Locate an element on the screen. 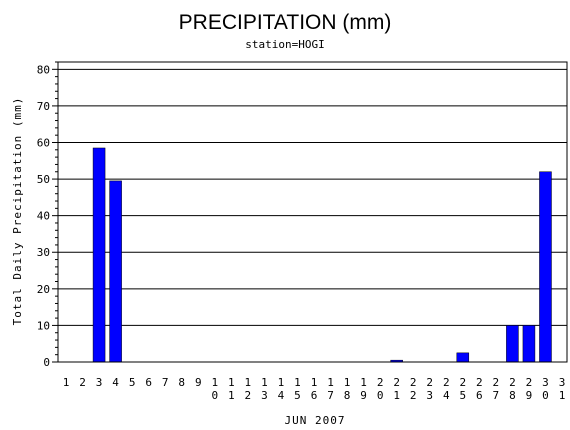 This screenshot has width=570, height=430. y-tick-label: 0 is located at coordinates (46, 362).